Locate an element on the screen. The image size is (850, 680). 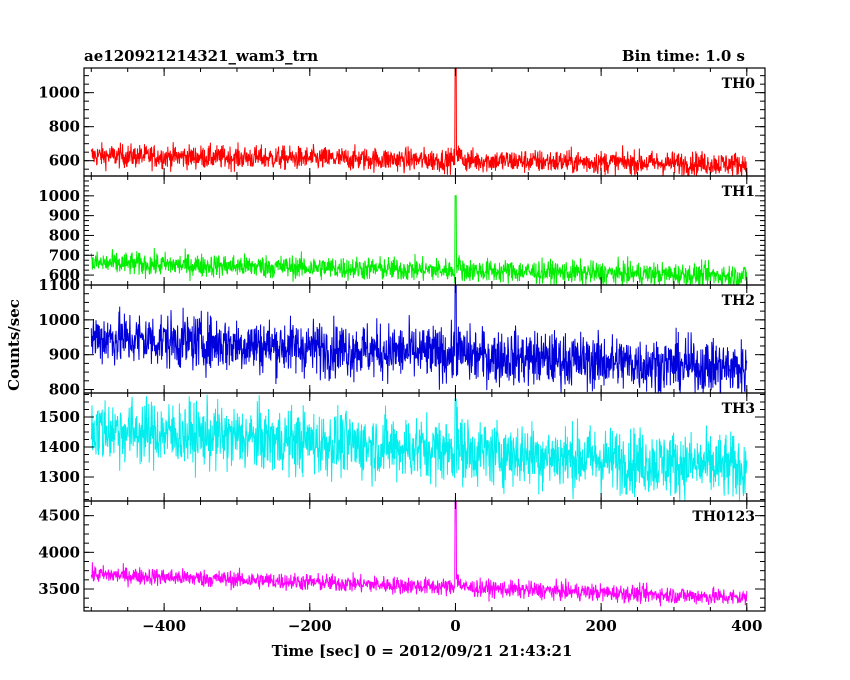
y-tick-label-th2: 1100 is located at coordinates (59, 285).